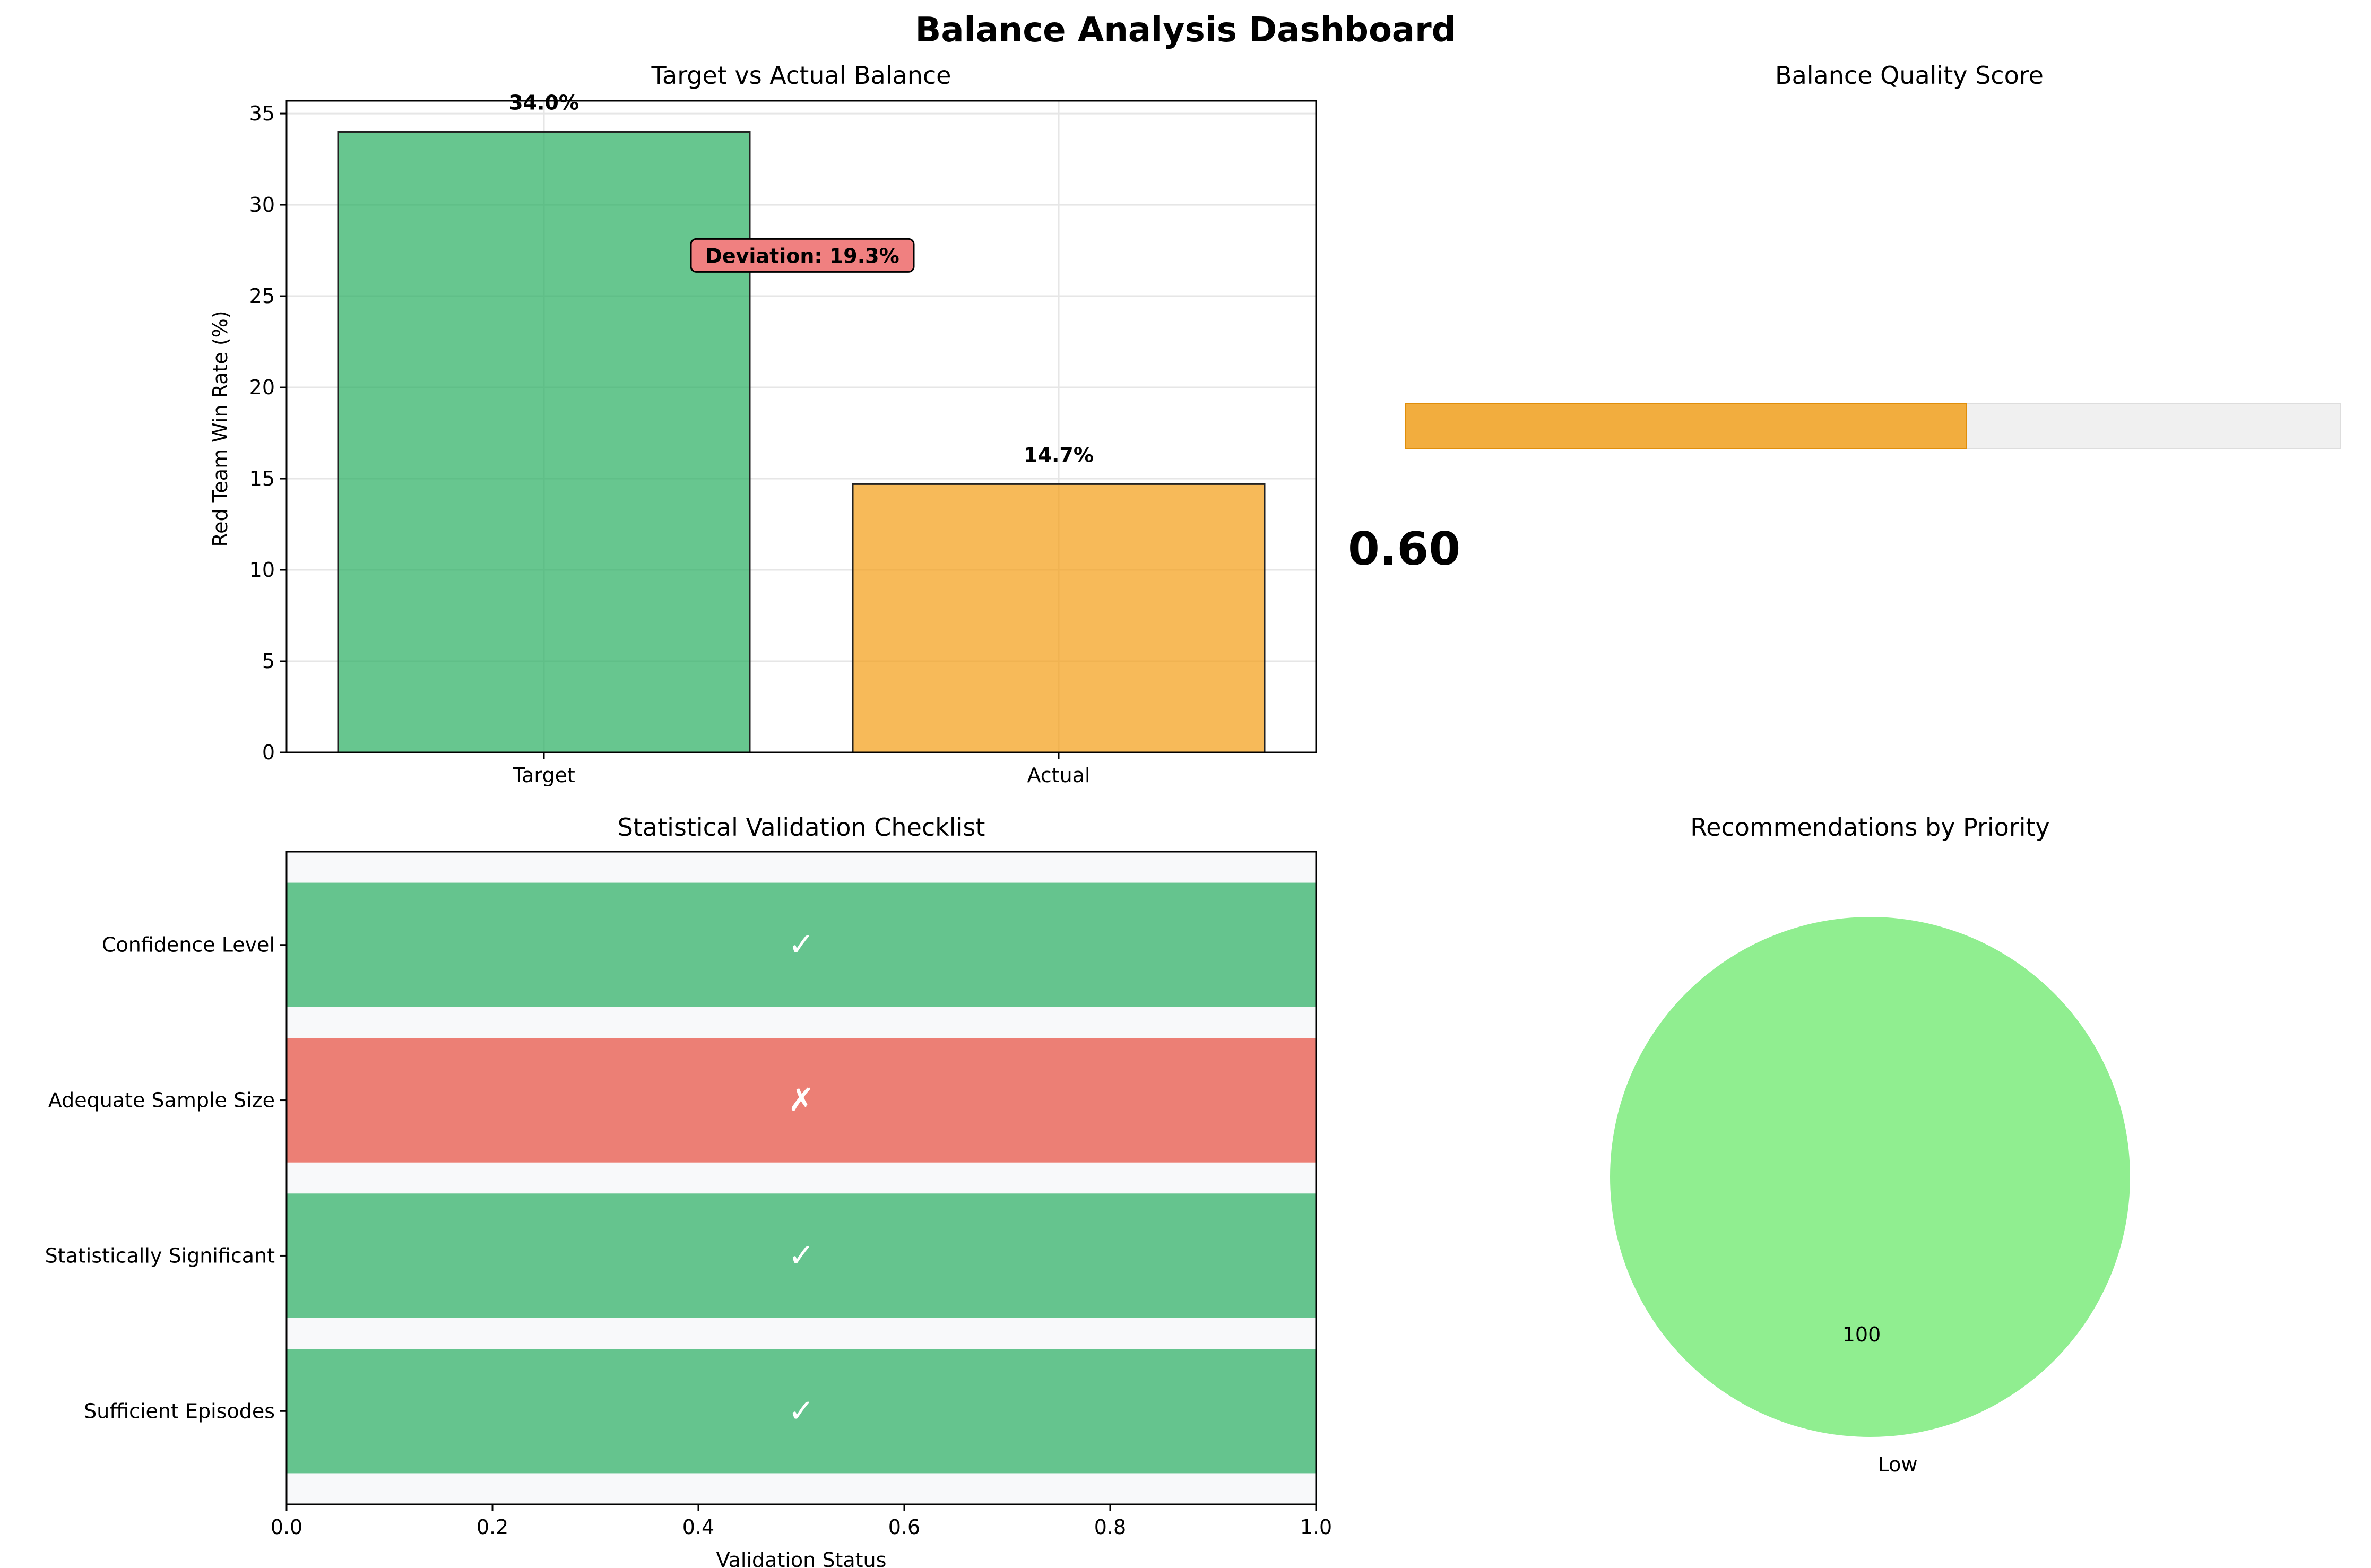 Image resolution: width=2371 pixels, height=1568 pixels. Describe the element at coordinates (1686, 426) in the screenshot. I see `quality-fill` at that location.